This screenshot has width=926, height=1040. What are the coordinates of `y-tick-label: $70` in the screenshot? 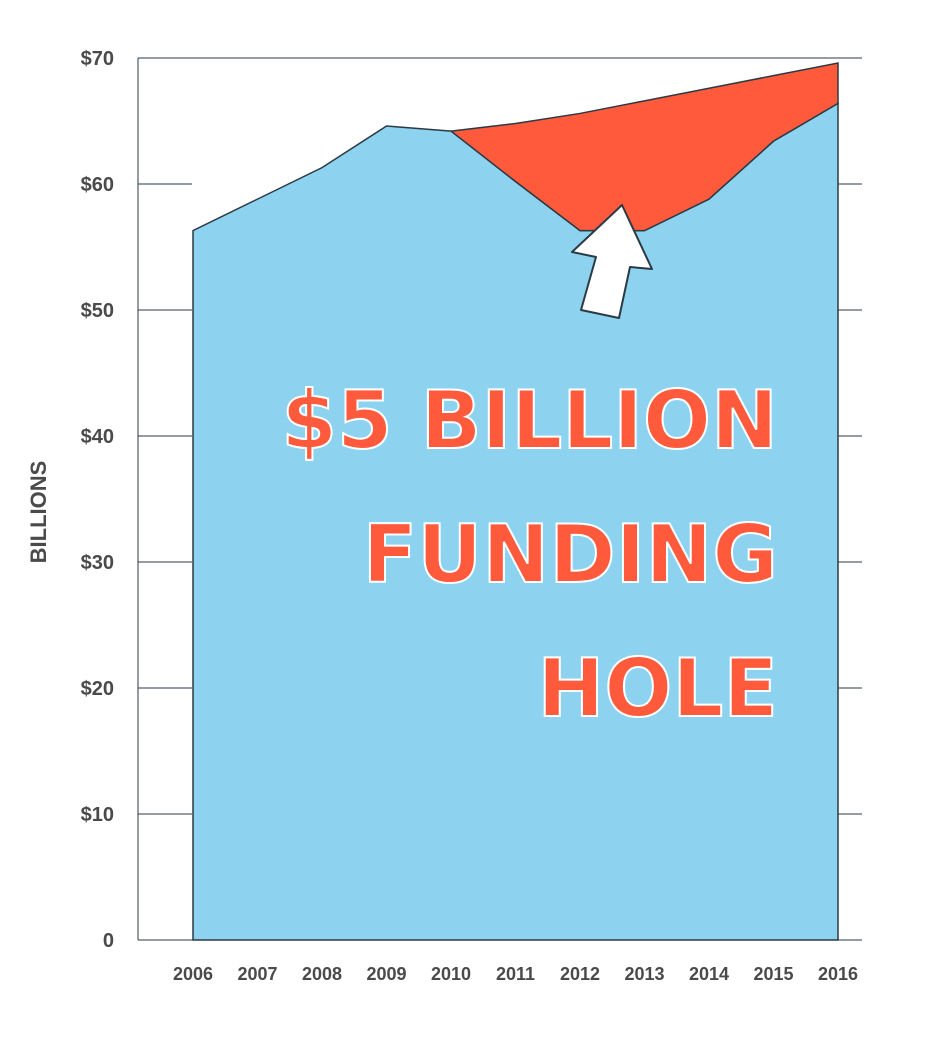 It's located at (97, 59).